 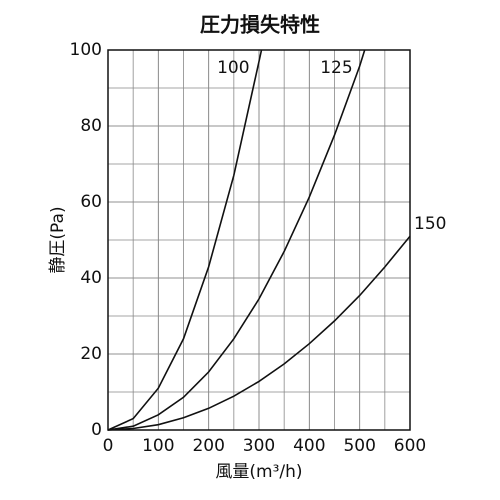 I want to click on y-tick-label: 100, so click(x=86, y=50).